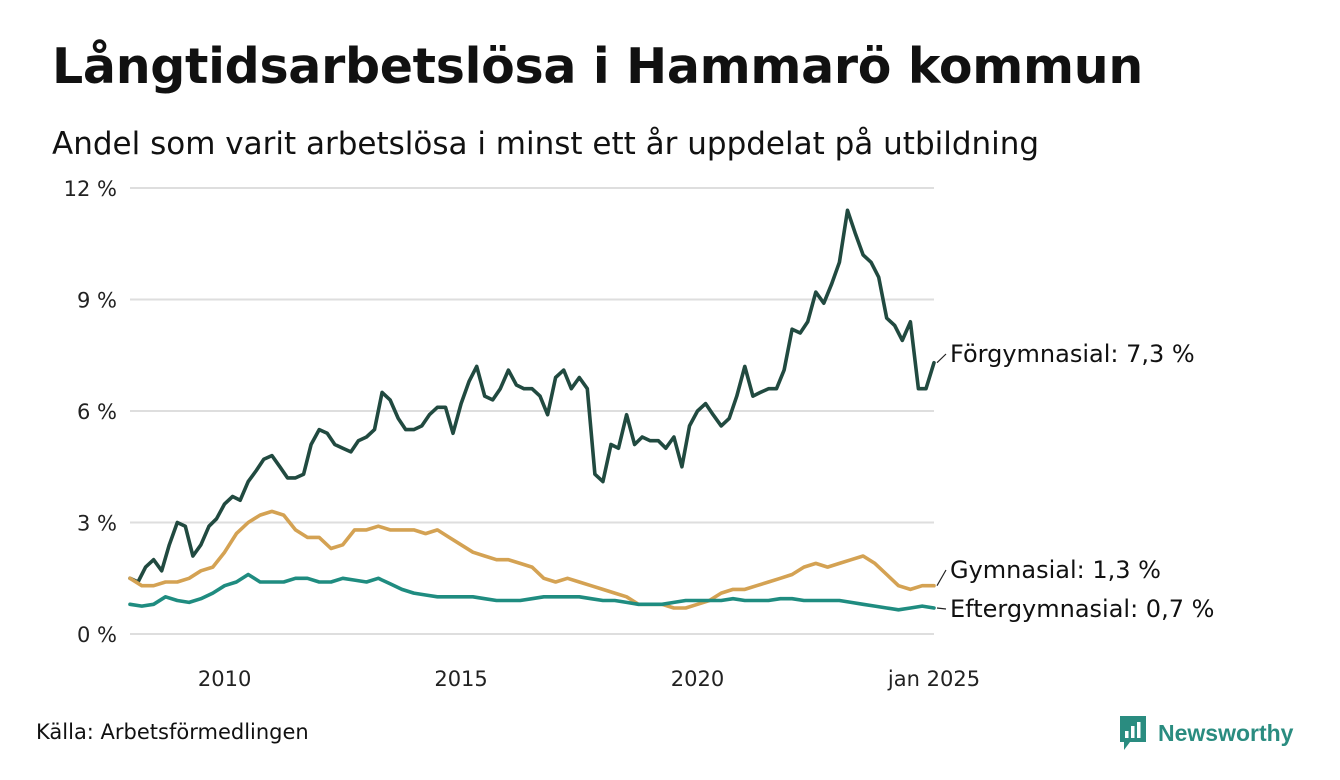 The width and height of the screenshot is (1340, 780). What do you see at coordinates (933, 679) in the screenshot?
I see `x-tick-label: jan 2025` at bounding box center [933, 679].